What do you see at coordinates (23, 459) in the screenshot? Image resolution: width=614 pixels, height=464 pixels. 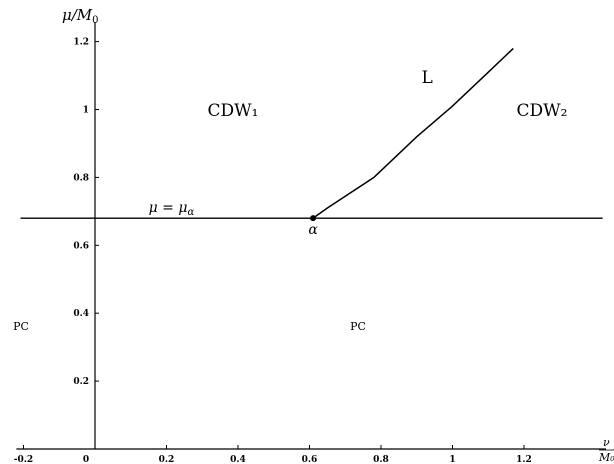 I see `x-tick-label: -0.2` at bounding box center [23, 459].